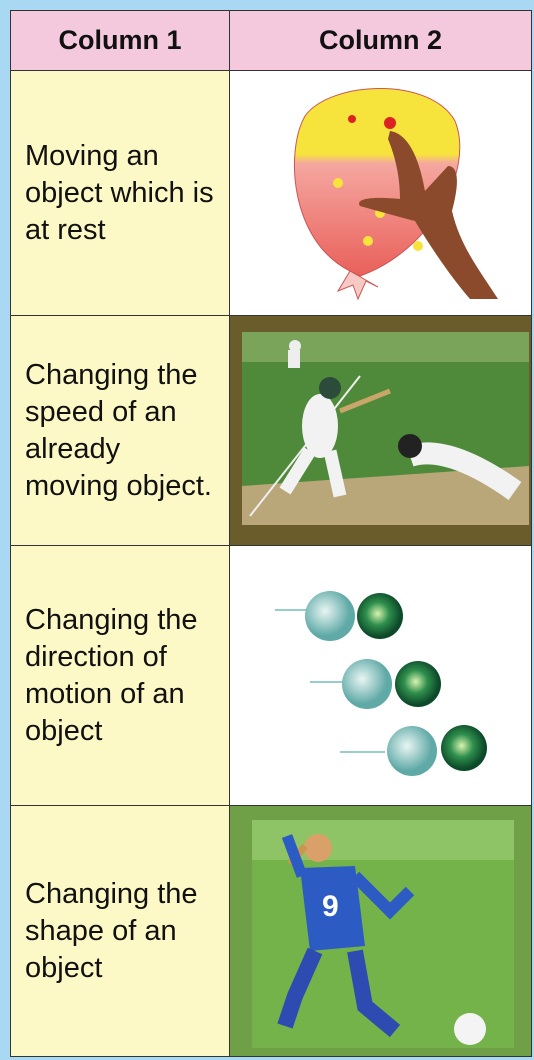 The image size is (534, 1060). I want to click on header-cell: Column 2, so click(380, 40).